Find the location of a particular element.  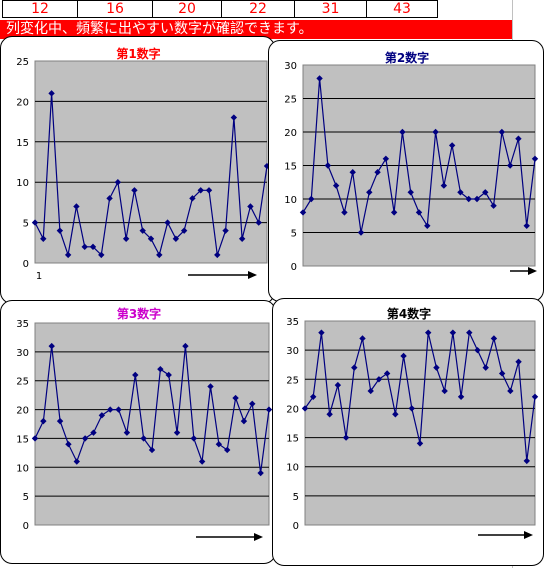

number-cell: 43 is located at coordinates (402, 9).